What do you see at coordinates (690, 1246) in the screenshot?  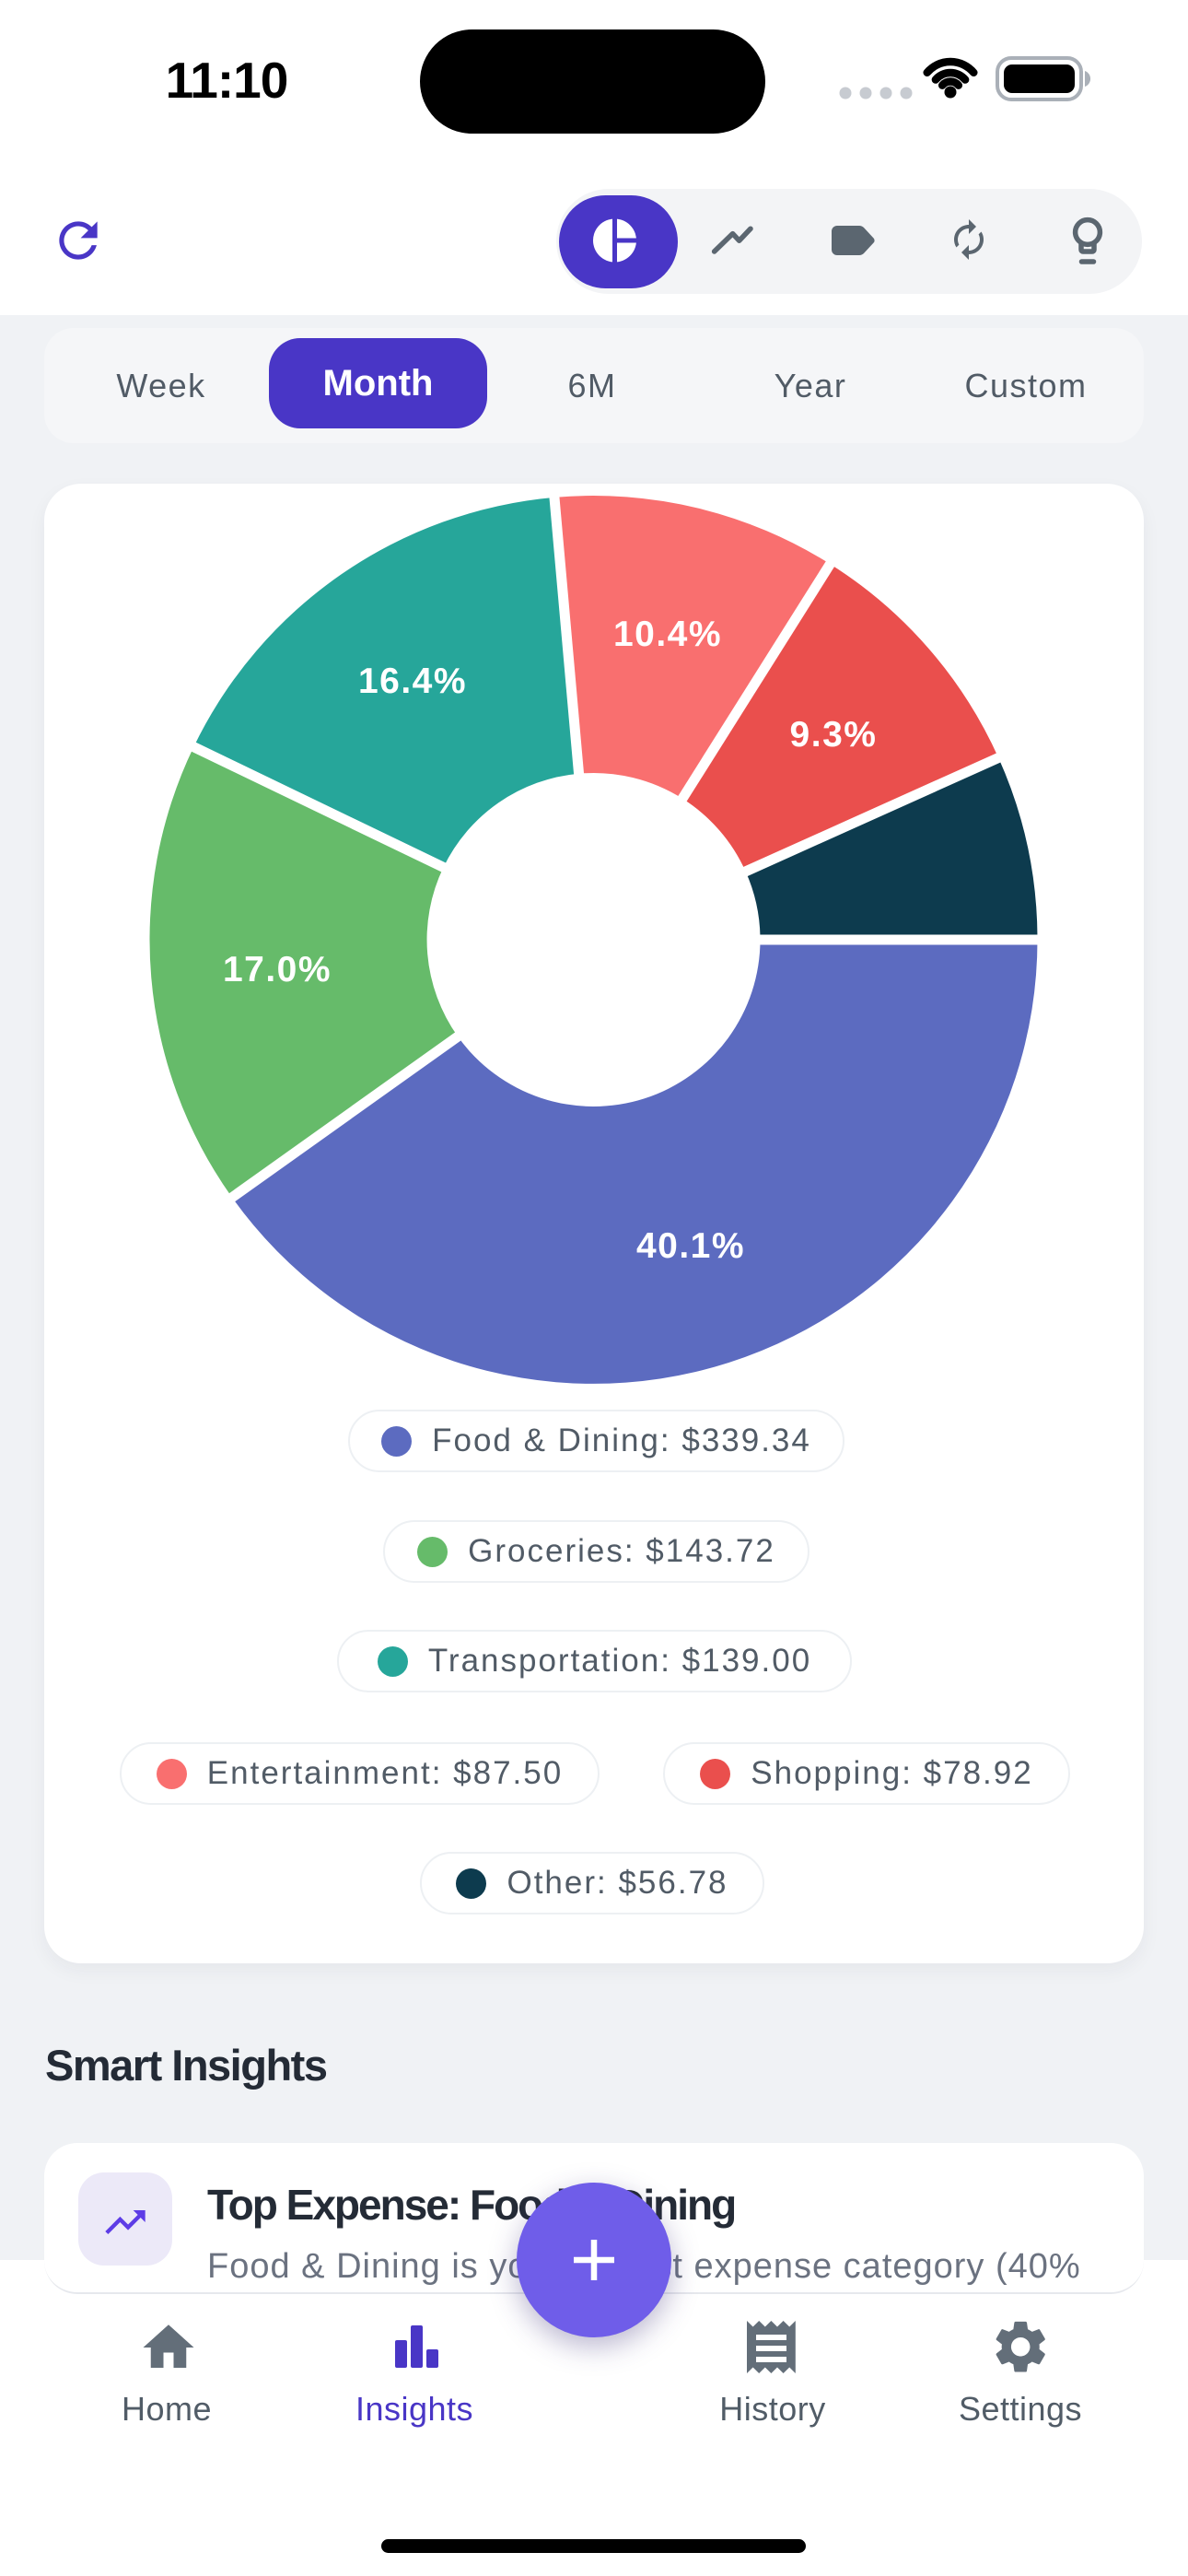 I see `svg-text: 40.1%` at bounding box center [690, 1246].